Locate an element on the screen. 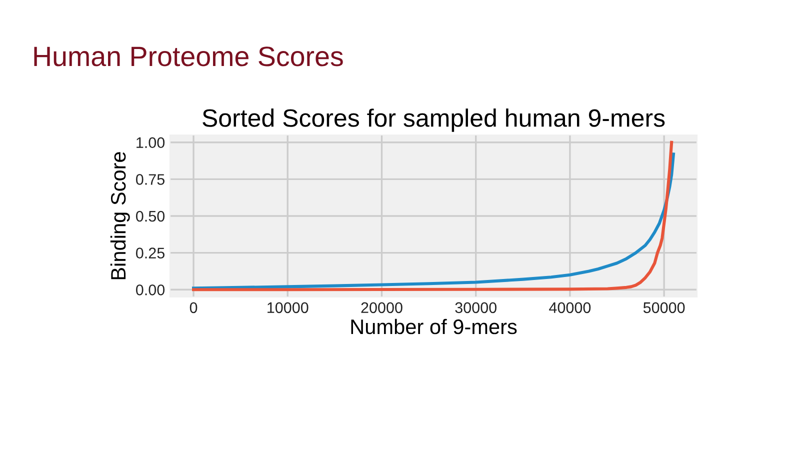  y-tick-label: 1.00 is located at coordinates (150, 142).